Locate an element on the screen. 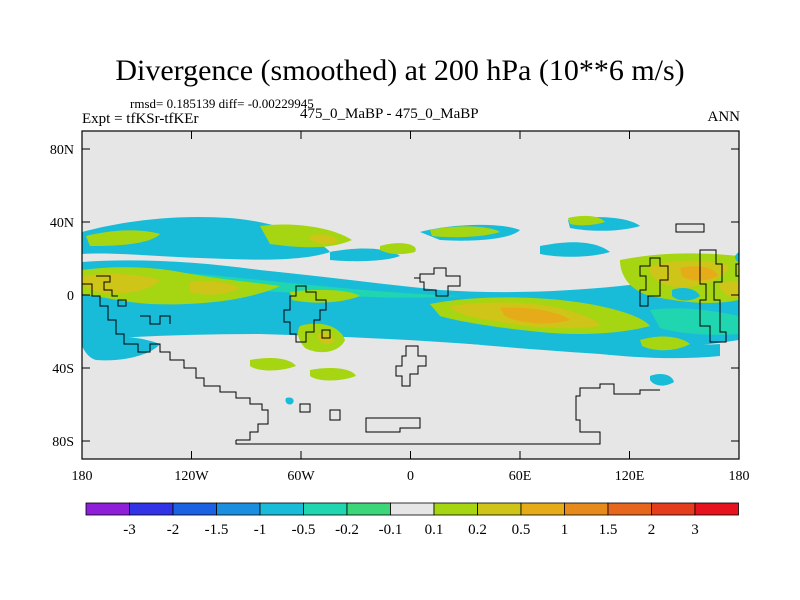 The height and width of the screenshot is (600, 800). colorbar-label: 2 is located at coordinates (652, 530).